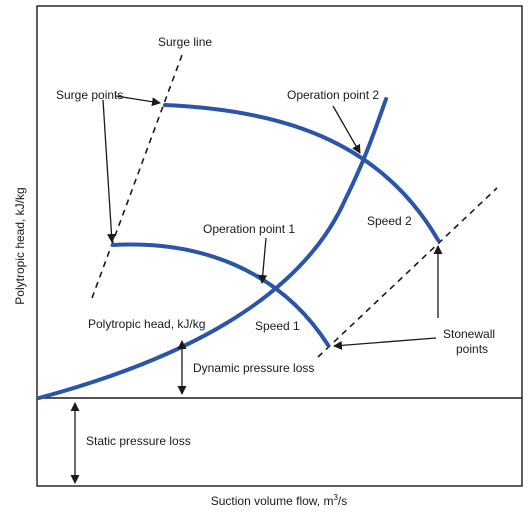 This screenshot has width=529, height=513. What do you see at coordinates (109, 171) in the screenshot?
I see `surge-points-arrow-lower` at bounding box center [109, 171].